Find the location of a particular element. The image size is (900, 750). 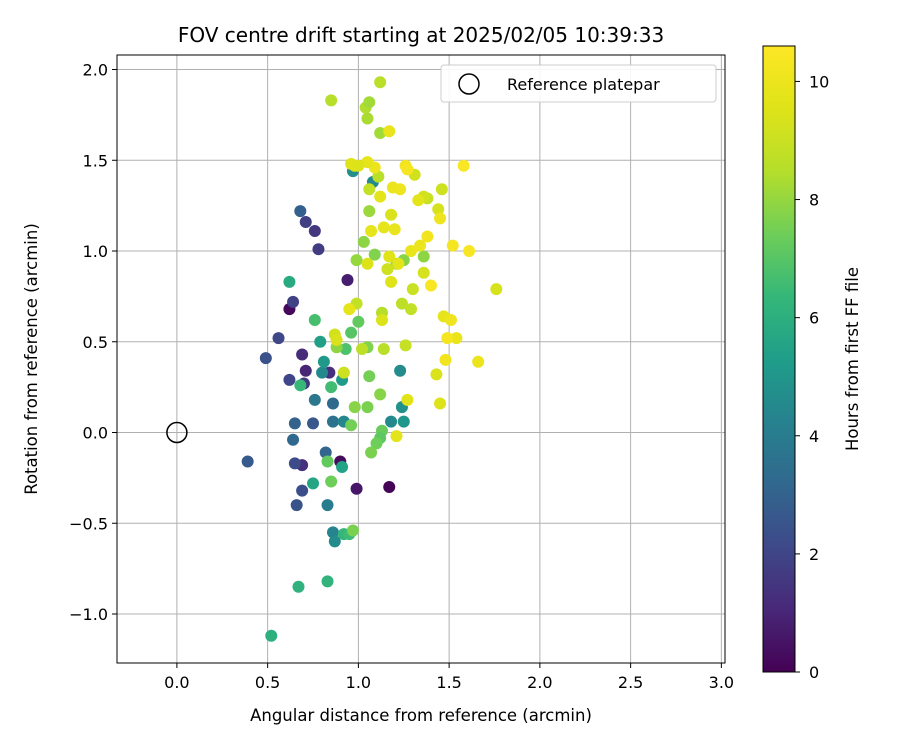

colorbar-tick-label: 4 is located at coordinates (814, 436).